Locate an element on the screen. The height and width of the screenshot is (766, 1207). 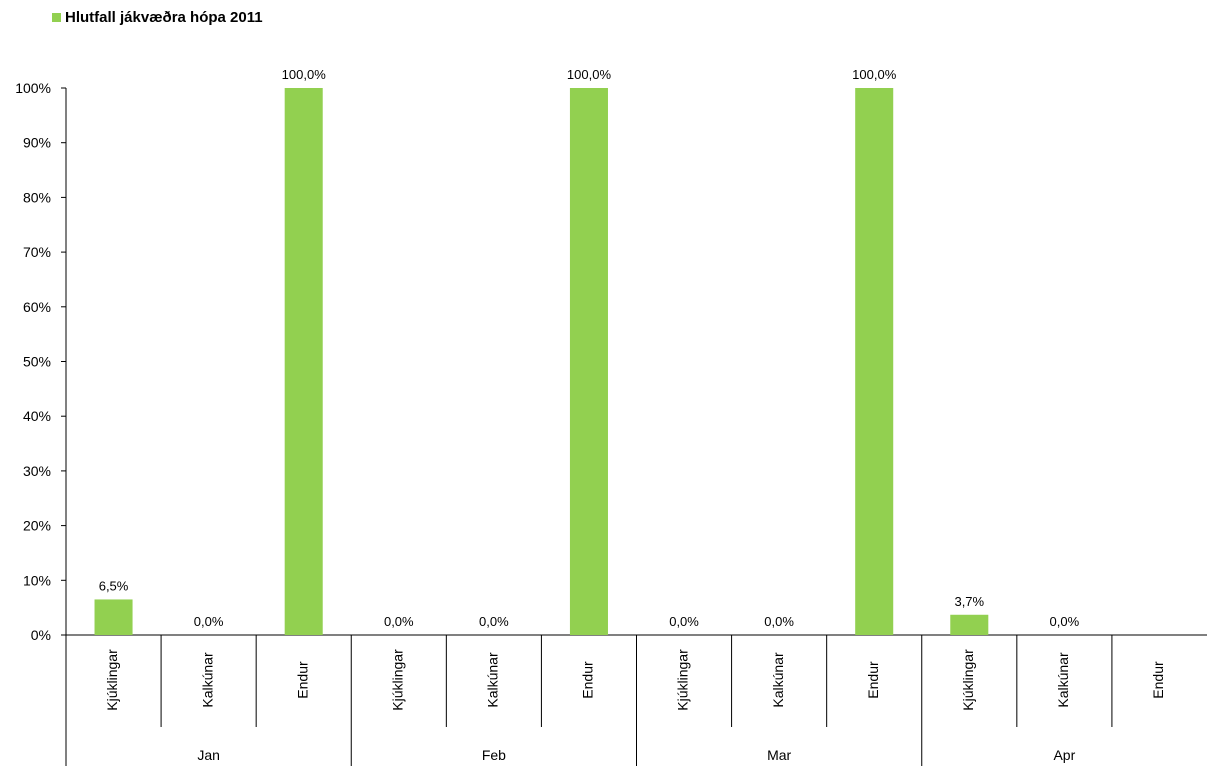
y-tick-label: 80% is located at coordinates (37, 197).